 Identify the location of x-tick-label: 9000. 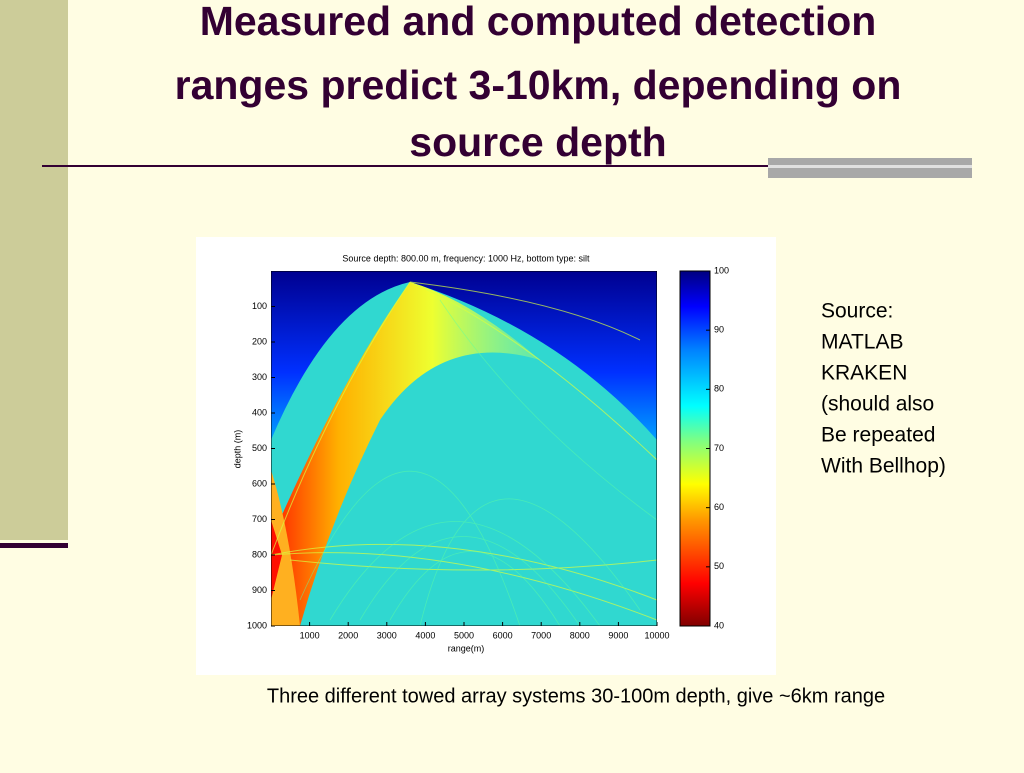
(618, 635).